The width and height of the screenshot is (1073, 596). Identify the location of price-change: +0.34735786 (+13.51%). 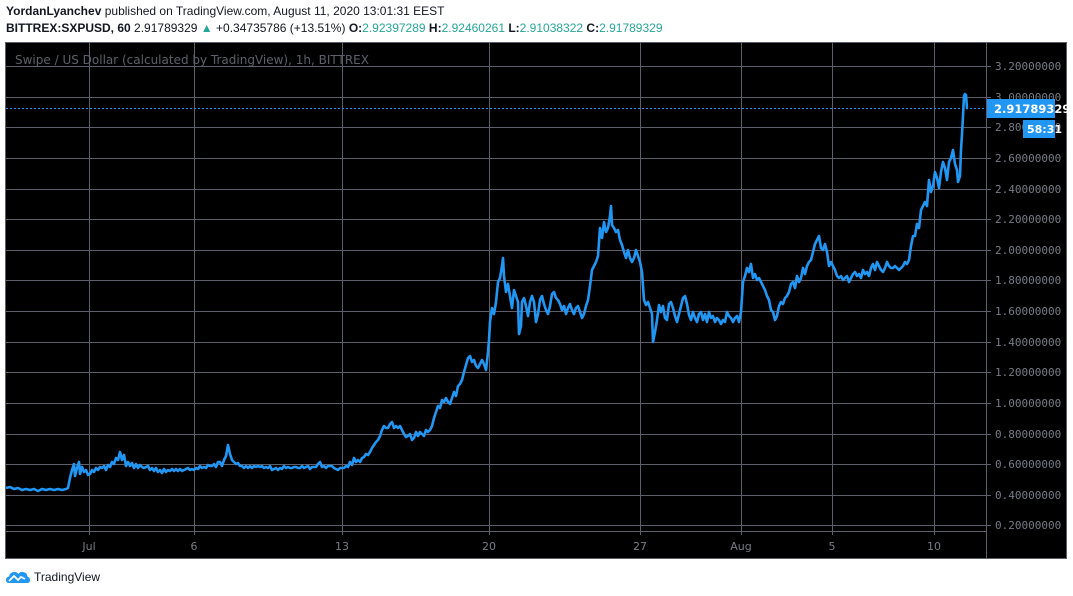
(281, 28).